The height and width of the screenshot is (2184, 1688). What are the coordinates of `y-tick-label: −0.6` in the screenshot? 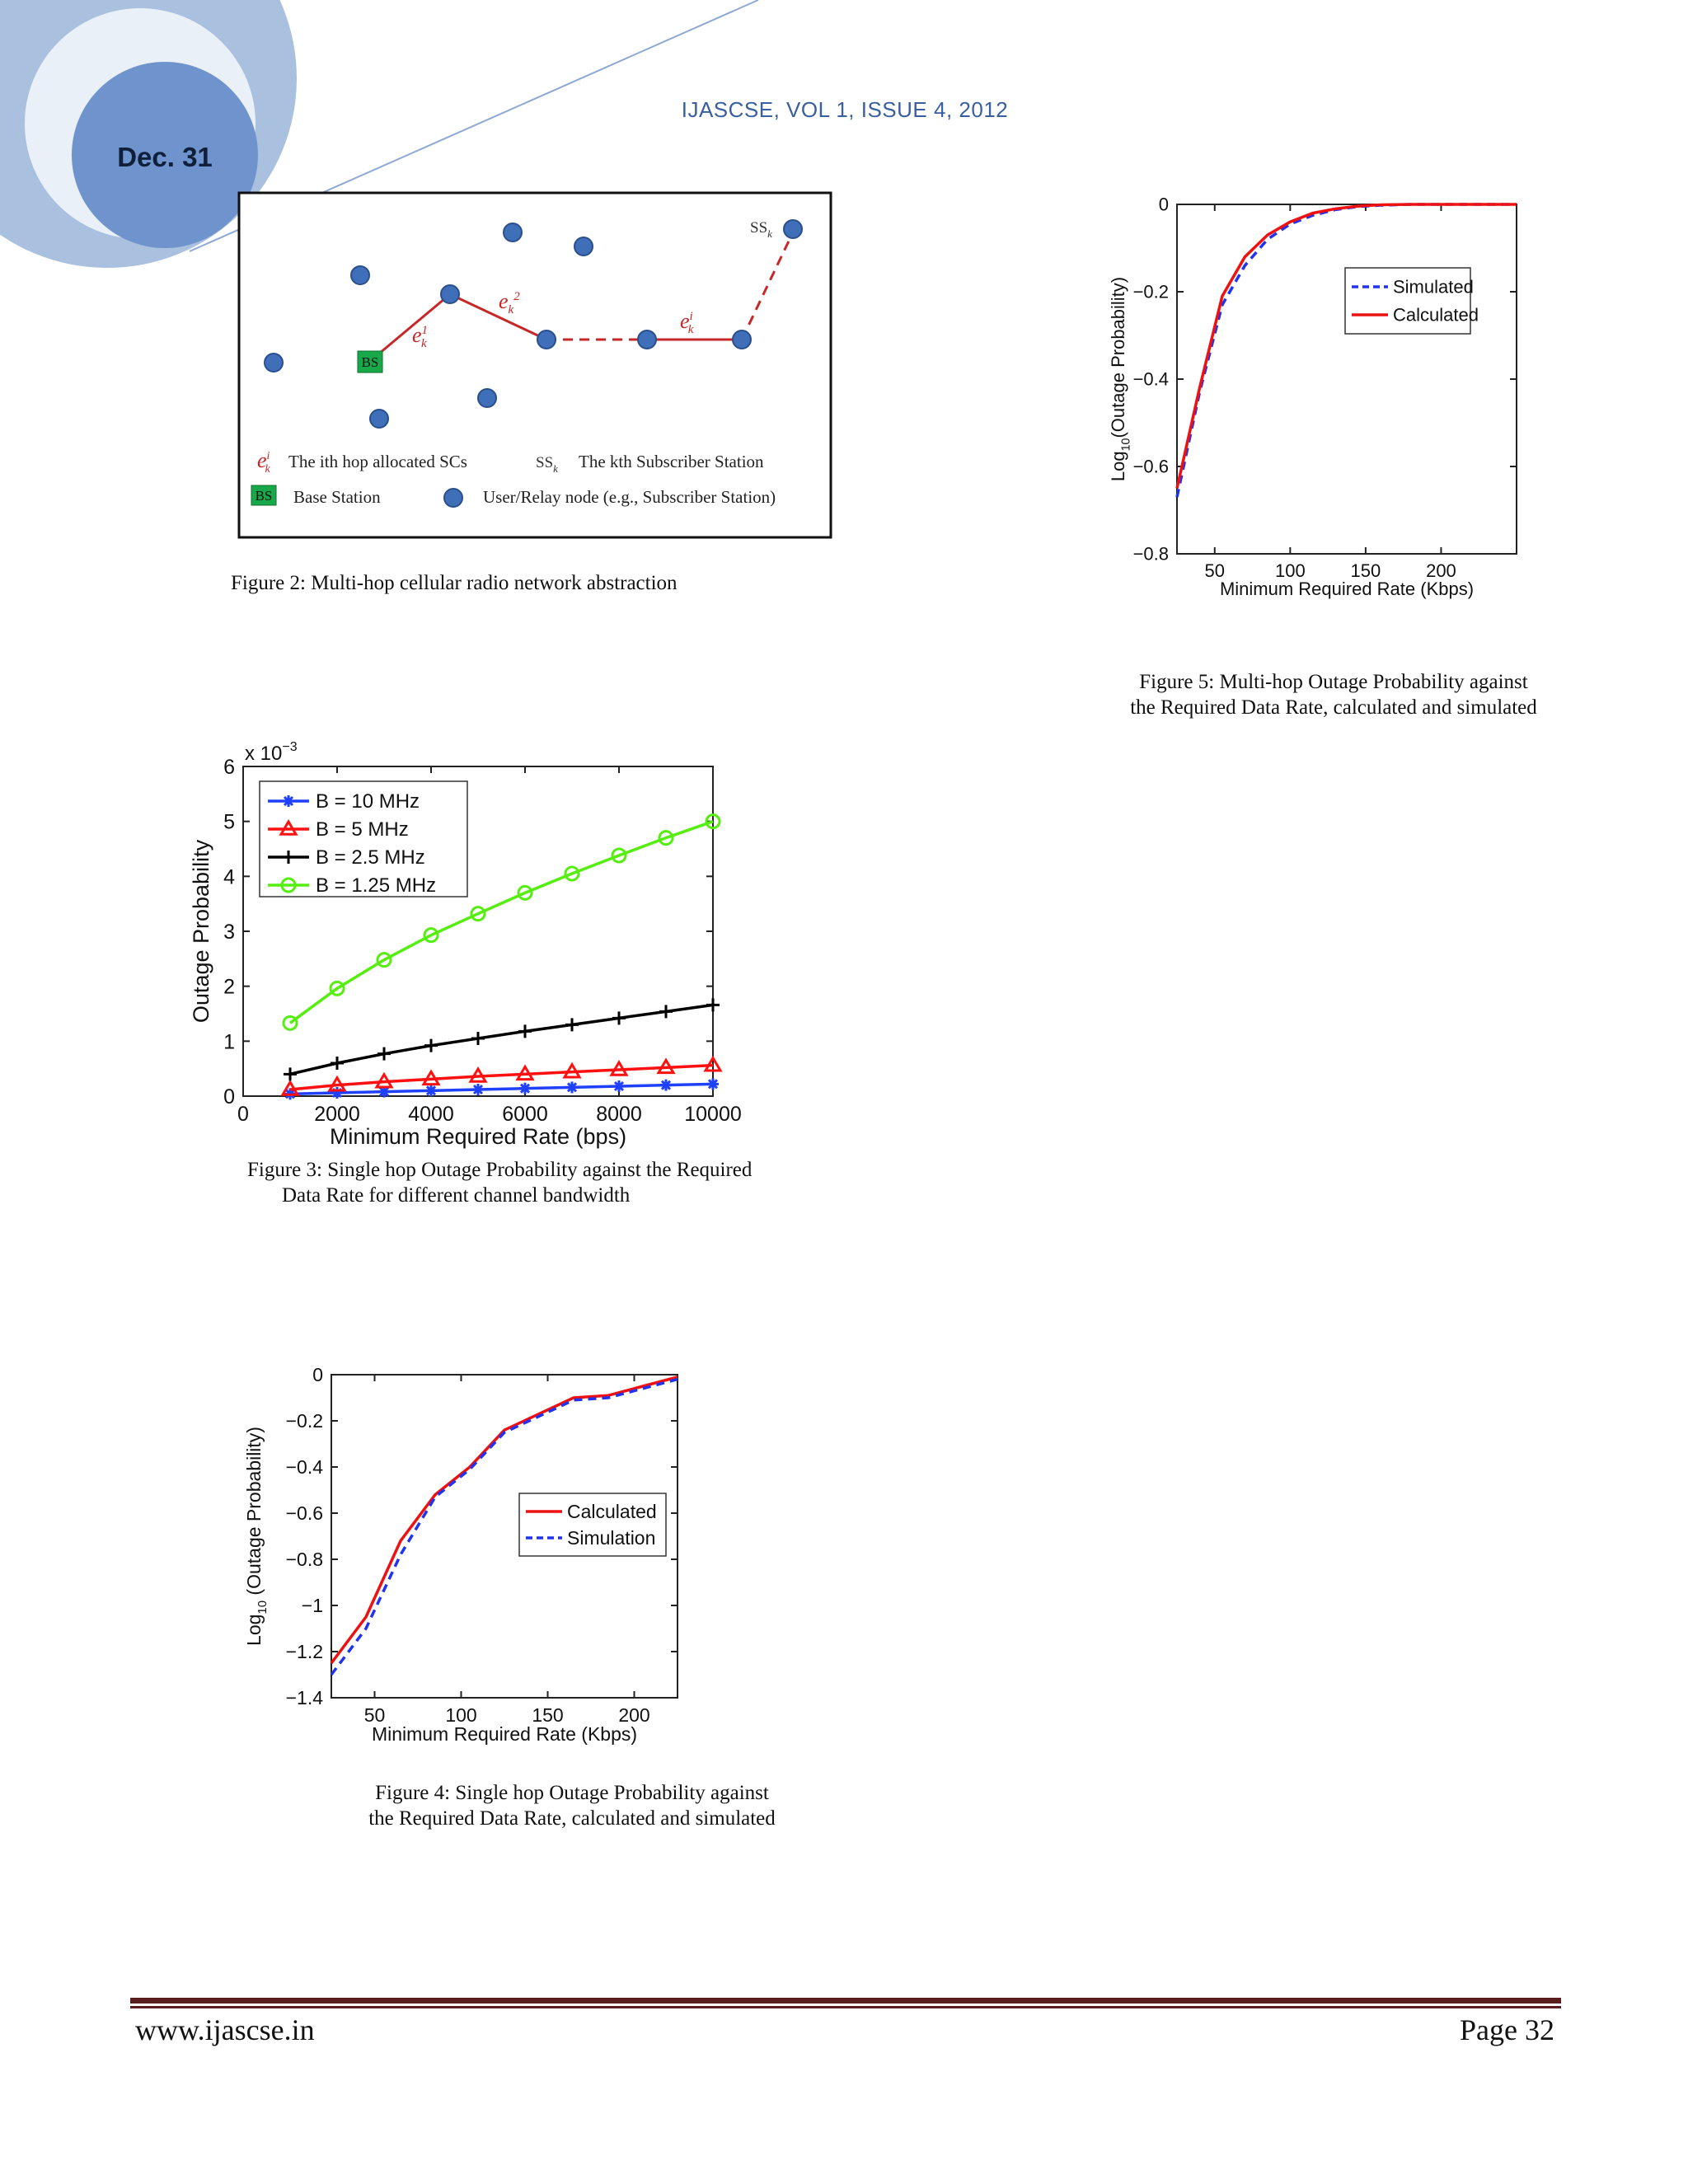 It's located at (304, 1513).